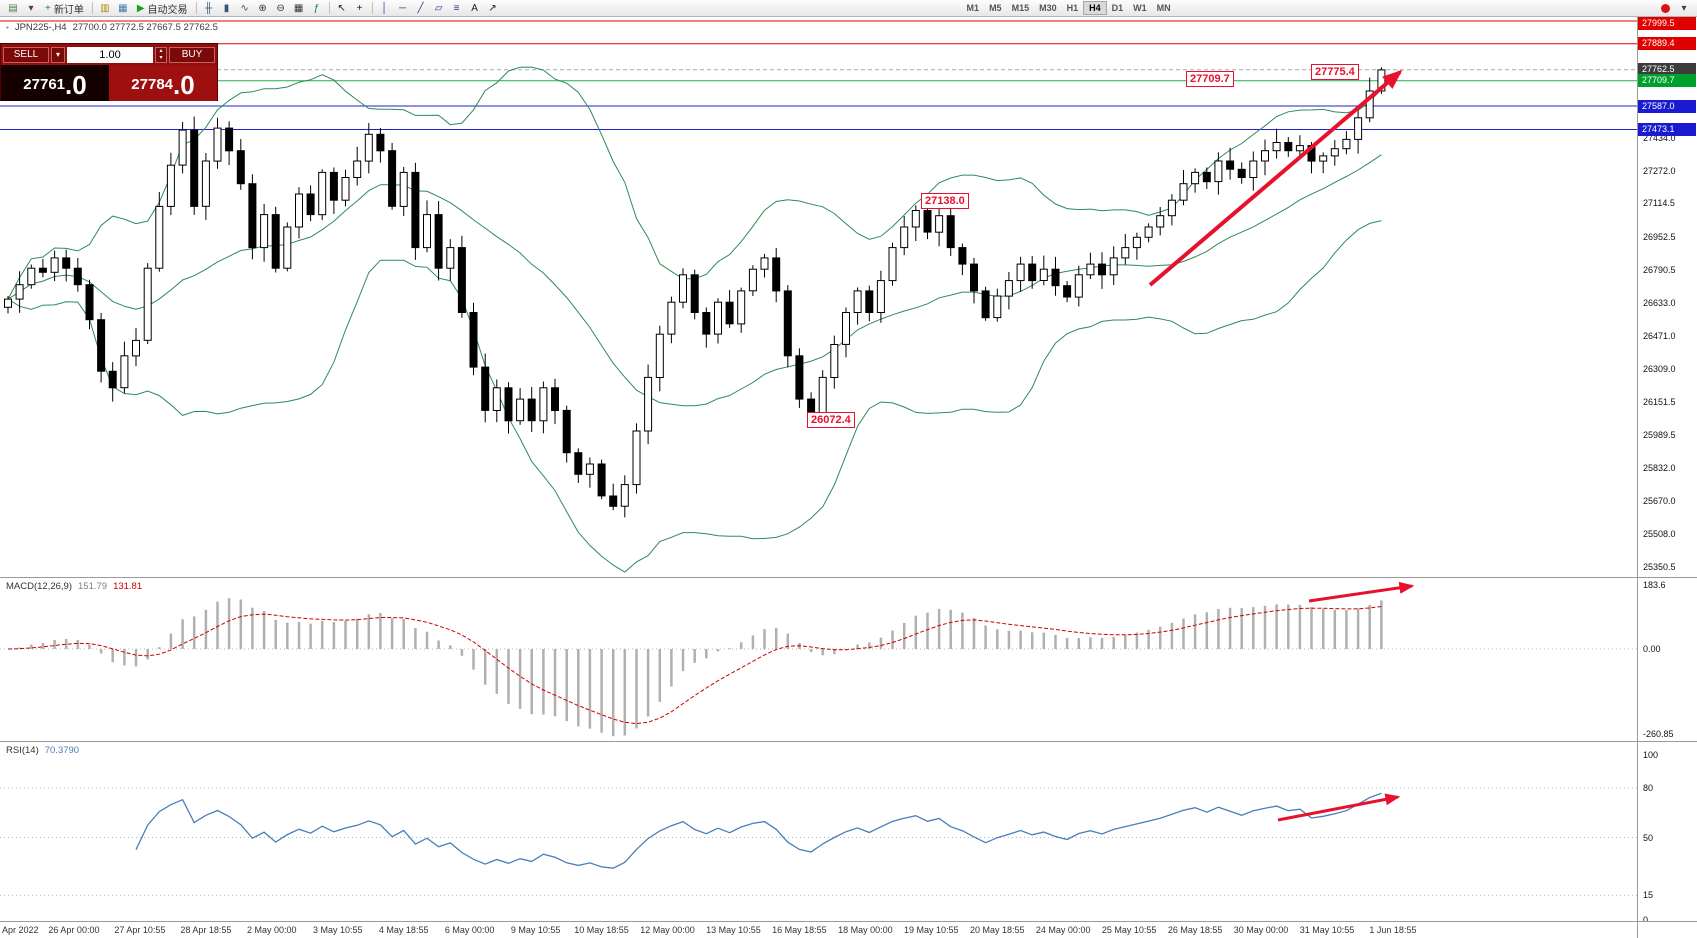 This screenshot has width=1697, height=938. I want to click on time-axis-label: 24 May 00:00, so click(1063, 930).